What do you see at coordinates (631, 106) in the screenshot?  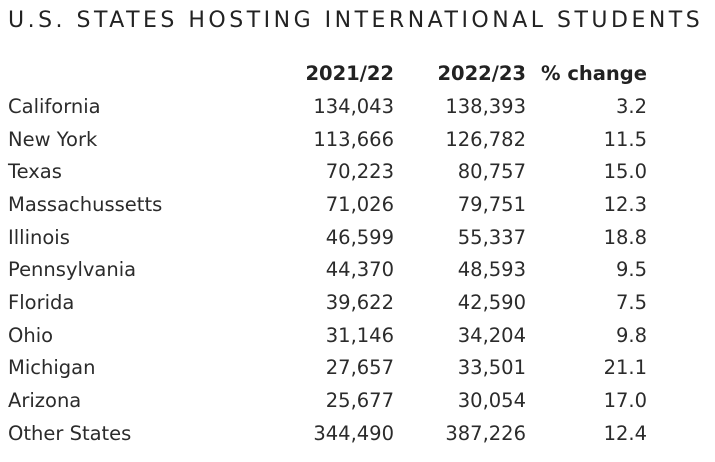 I see `pct-change-cell: 3.2` at bounding box center [631, 106].